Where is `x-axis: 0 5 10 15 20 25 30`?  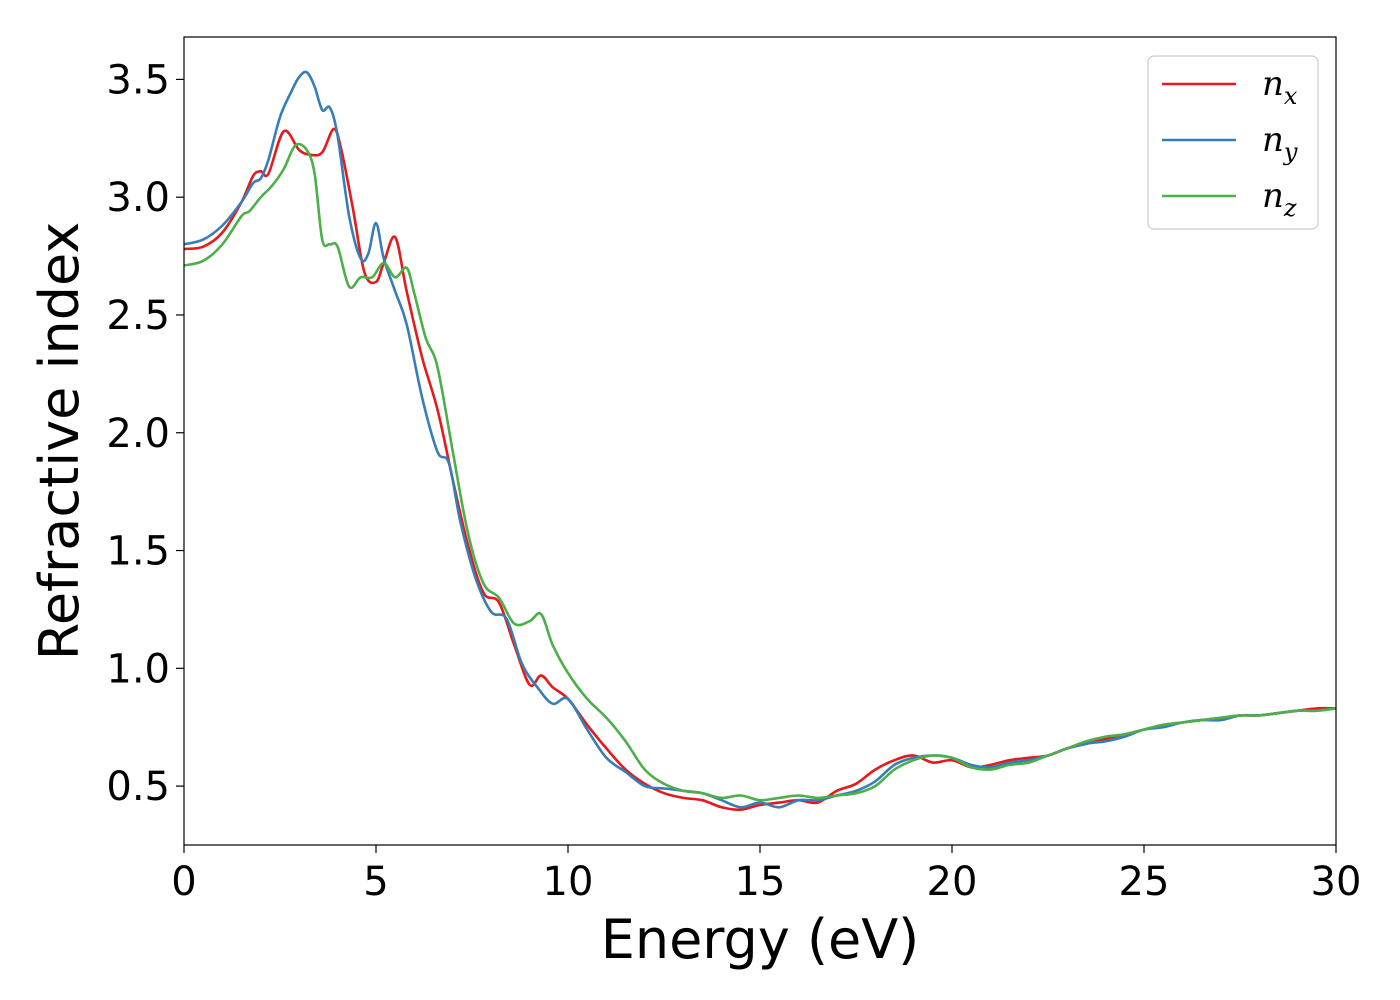 x-axis: 0 5 10 15 20 25 30 is located at coordinates (766, 875).